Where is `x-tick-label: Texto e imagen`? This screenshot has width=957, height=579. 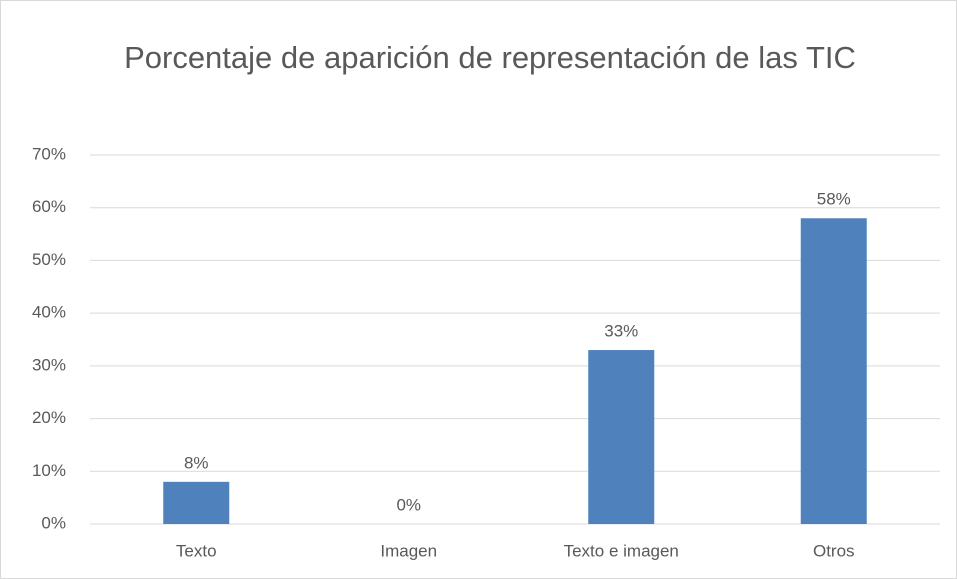
x-tick-label: Texto e imagen is located at coordinates (621, 550).